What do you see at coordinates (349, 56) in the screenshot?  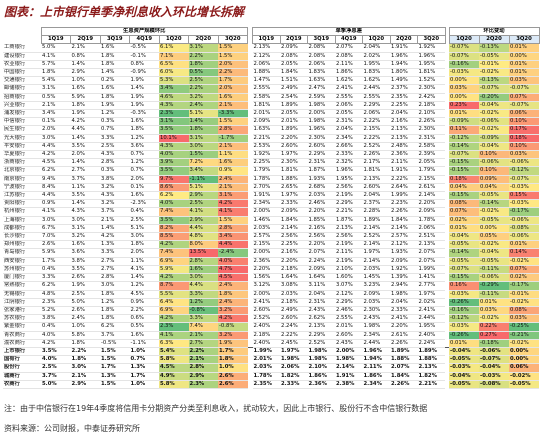 I see `cell-value: 2.08%` at bounding box center [349, 56].